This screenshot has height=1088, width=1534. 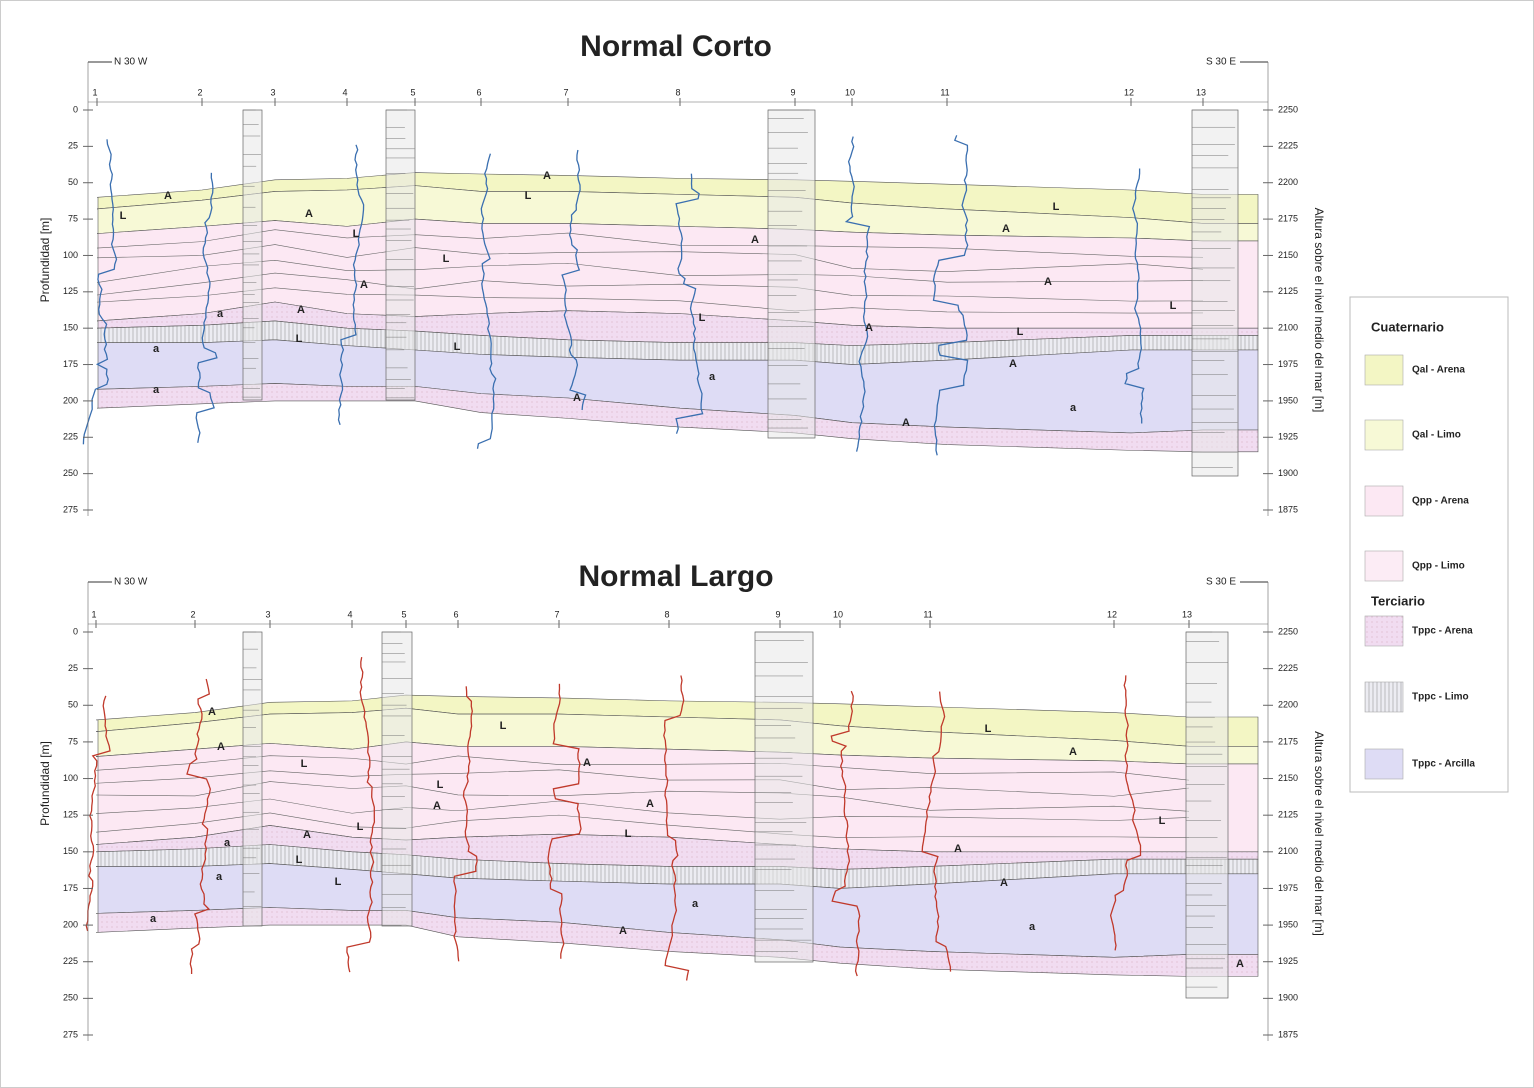 I want to click on direction-label: N 30 W, so click(x=131, y=582).